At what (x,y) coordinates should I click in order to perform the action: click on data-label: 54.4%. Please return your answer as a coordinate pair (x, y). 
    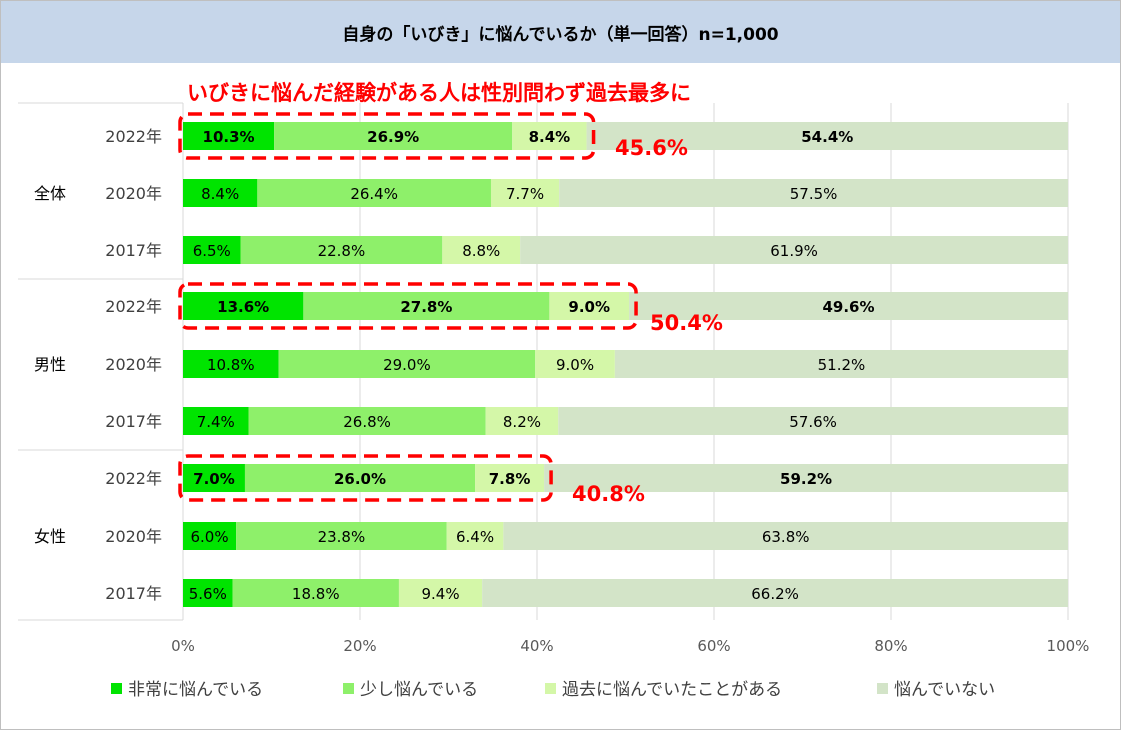
    Looking at the image, I should click on (827, 137).